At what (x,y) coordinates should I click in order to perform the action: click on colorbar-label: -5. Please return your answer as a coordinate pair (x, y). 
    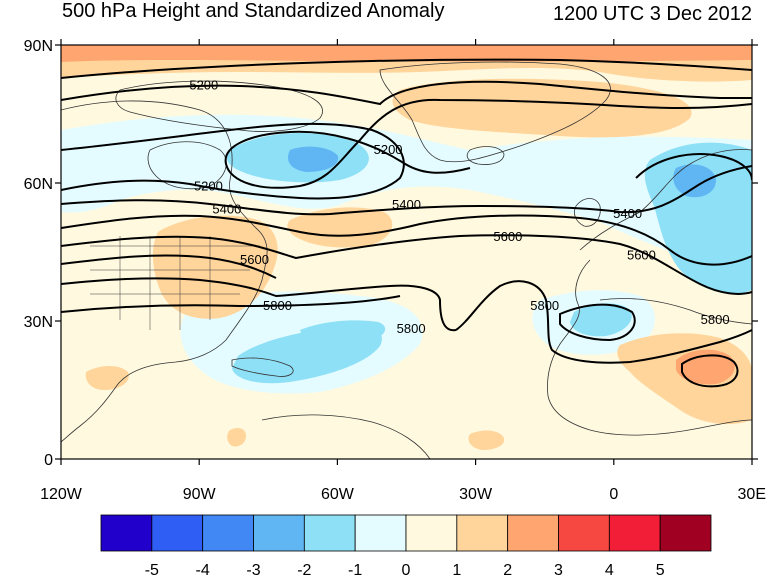
    Looking at the image, I should click on (152, 569).